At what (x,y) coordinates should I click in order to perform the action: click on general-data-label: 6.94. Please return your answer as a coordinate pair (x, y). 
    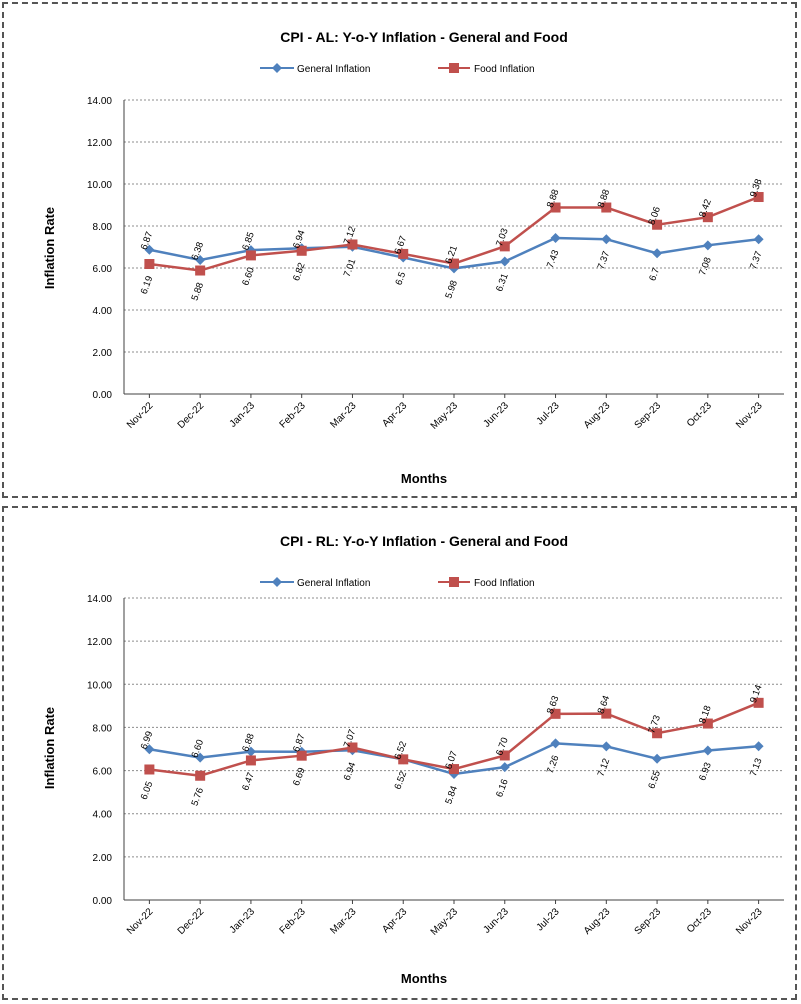
    Looking at the image, I should click on (350, 771).